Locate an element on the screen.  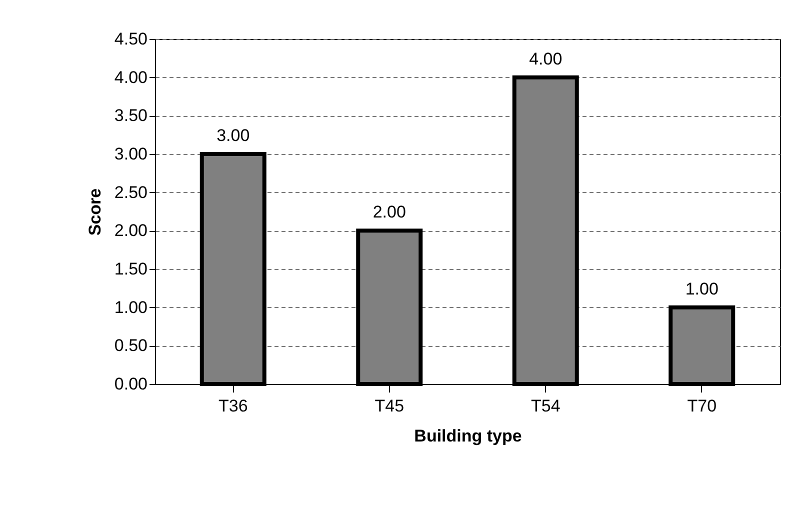
data-label: 3.00 is located at coordinates (233, 135).